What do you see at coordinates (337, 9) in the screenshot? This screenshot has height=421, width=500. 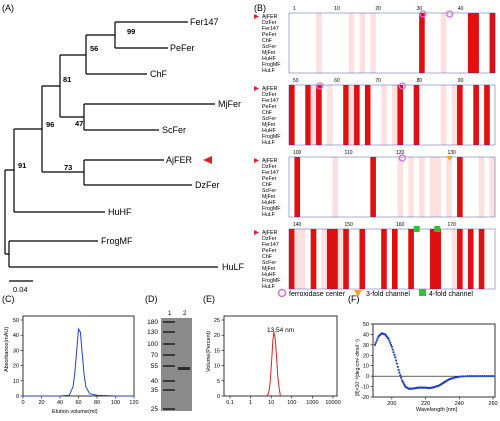 I see `alignment-tick-label: 10` at bounding box center [337, 9].